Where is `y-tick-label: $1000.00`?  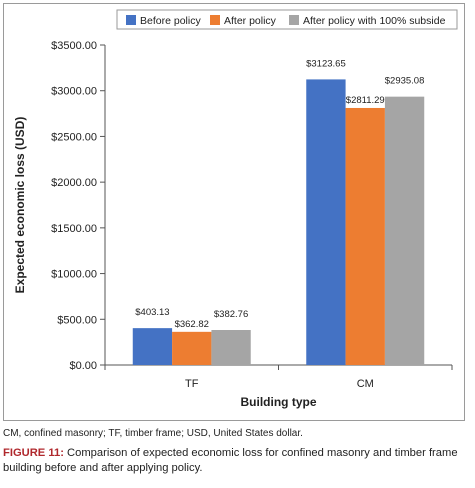 y-tick-label: $1000.00 is located at coordinates (74, 275).